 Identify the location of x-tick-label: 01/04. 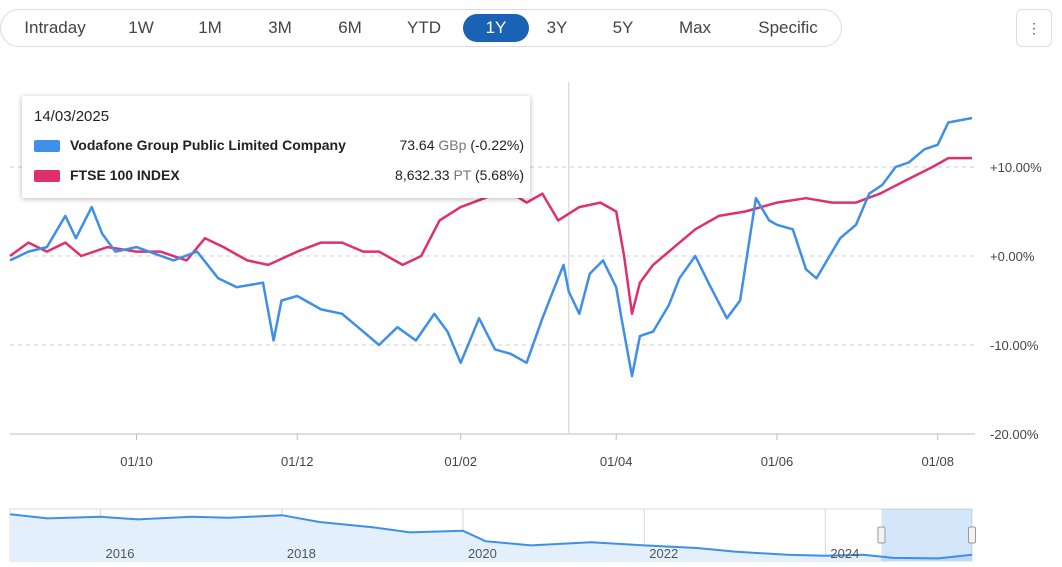
(616, 461).